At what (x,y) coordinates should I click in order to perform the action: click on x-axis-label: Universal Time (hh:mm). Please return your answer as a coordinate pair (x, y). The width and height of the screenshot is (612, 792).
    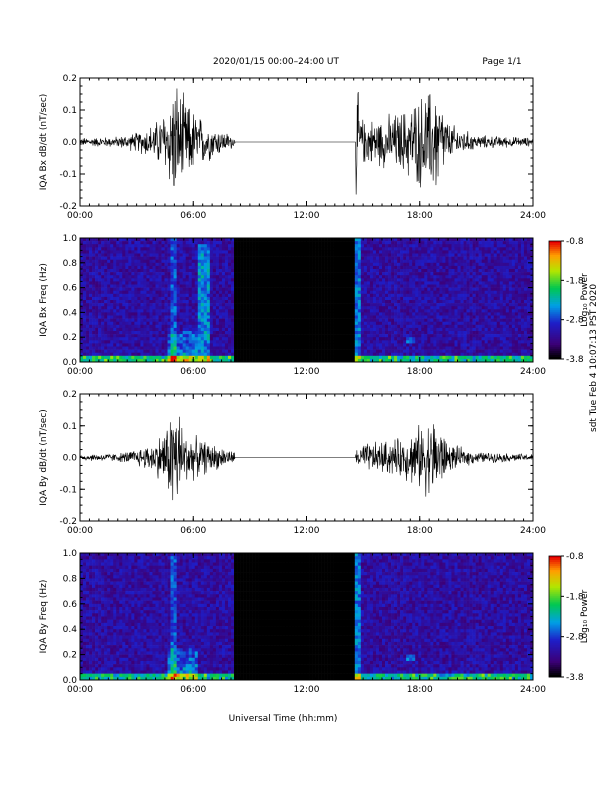
    Looking at the image, I should click on (283, 719).